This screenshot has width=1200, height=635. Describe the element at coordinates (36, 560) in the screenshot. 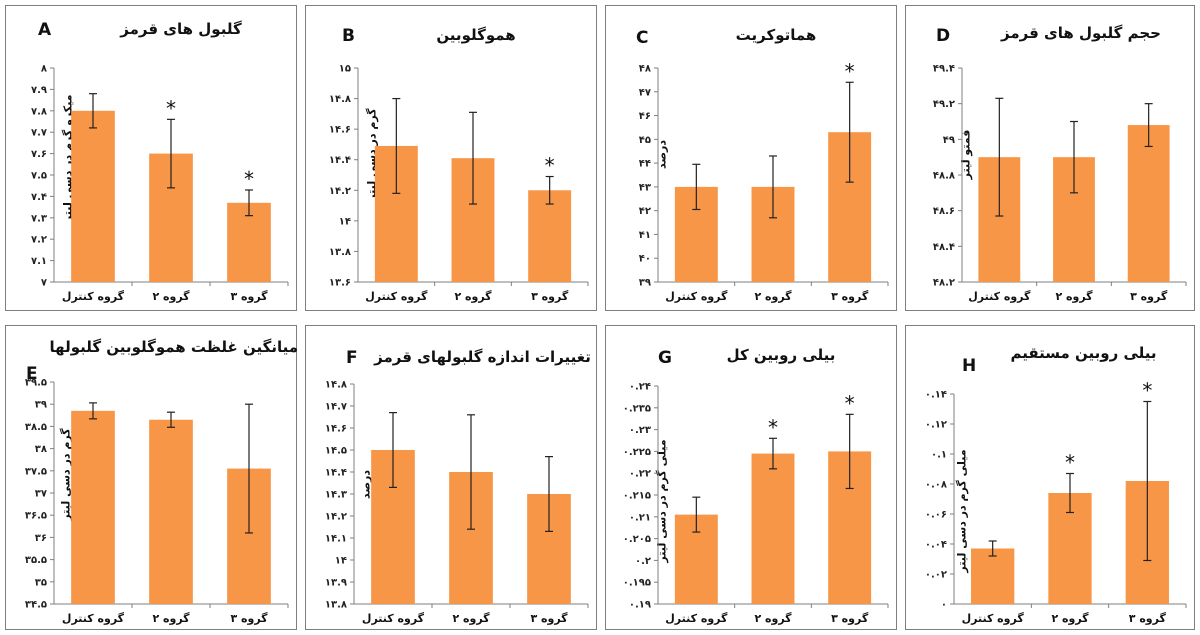

I see `y-tick-label: ۳۵.۵` at that location.